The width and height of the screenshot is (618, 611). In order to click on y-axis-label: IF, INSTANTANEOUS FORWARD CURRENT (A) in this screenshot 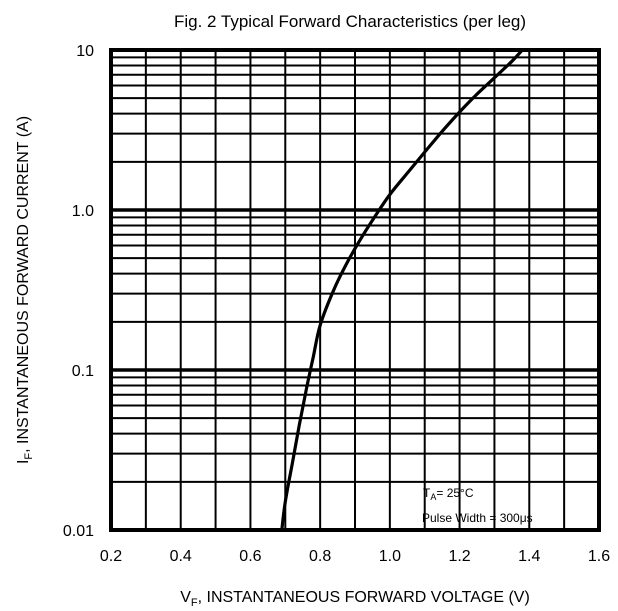, I will do `click(25, 290)`.